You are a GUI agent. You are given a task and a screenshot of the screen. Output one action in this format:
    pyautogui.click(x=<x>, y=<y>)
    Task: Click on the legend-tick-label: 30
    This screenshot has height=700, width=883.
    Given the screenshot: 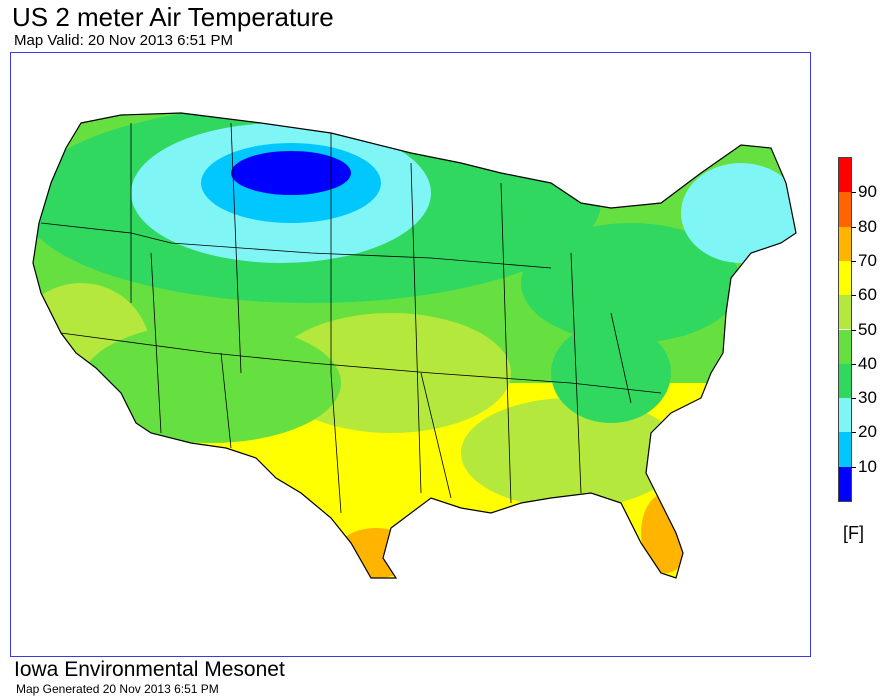 What is the action you would take?
    pyautogui.click(x=867, y=398)
    